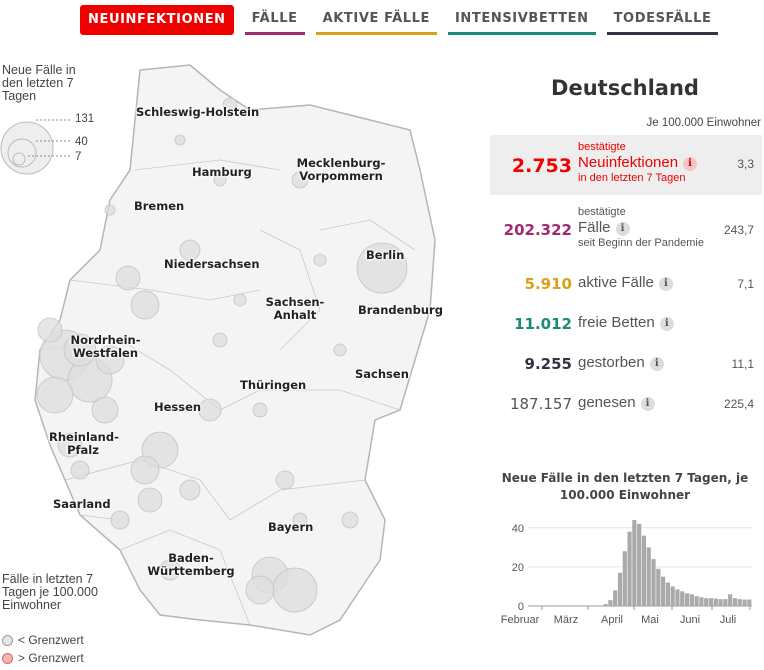  What do you see at coordinates (85, 119) in the screenshot?
I see `legend-size-max: 131` at bounding box center [85, 119].